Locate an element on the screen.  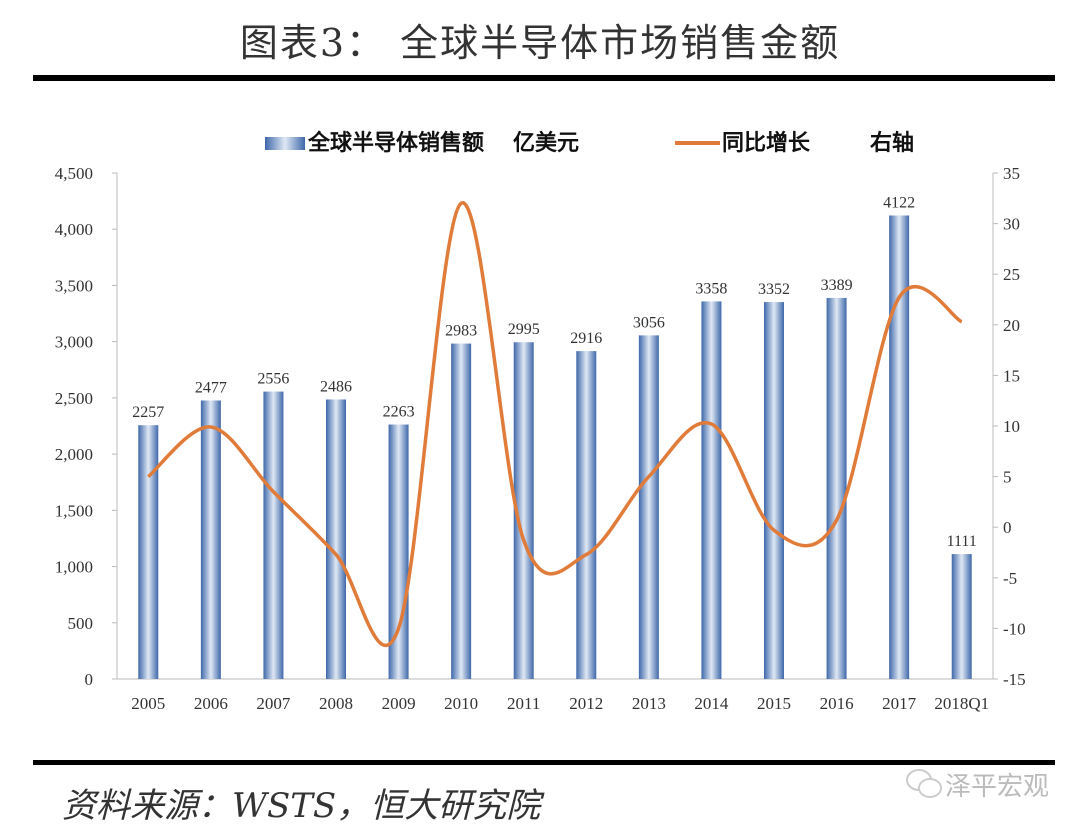
right-axis-tick-label: 5 is located at coordinates (1007, 477).